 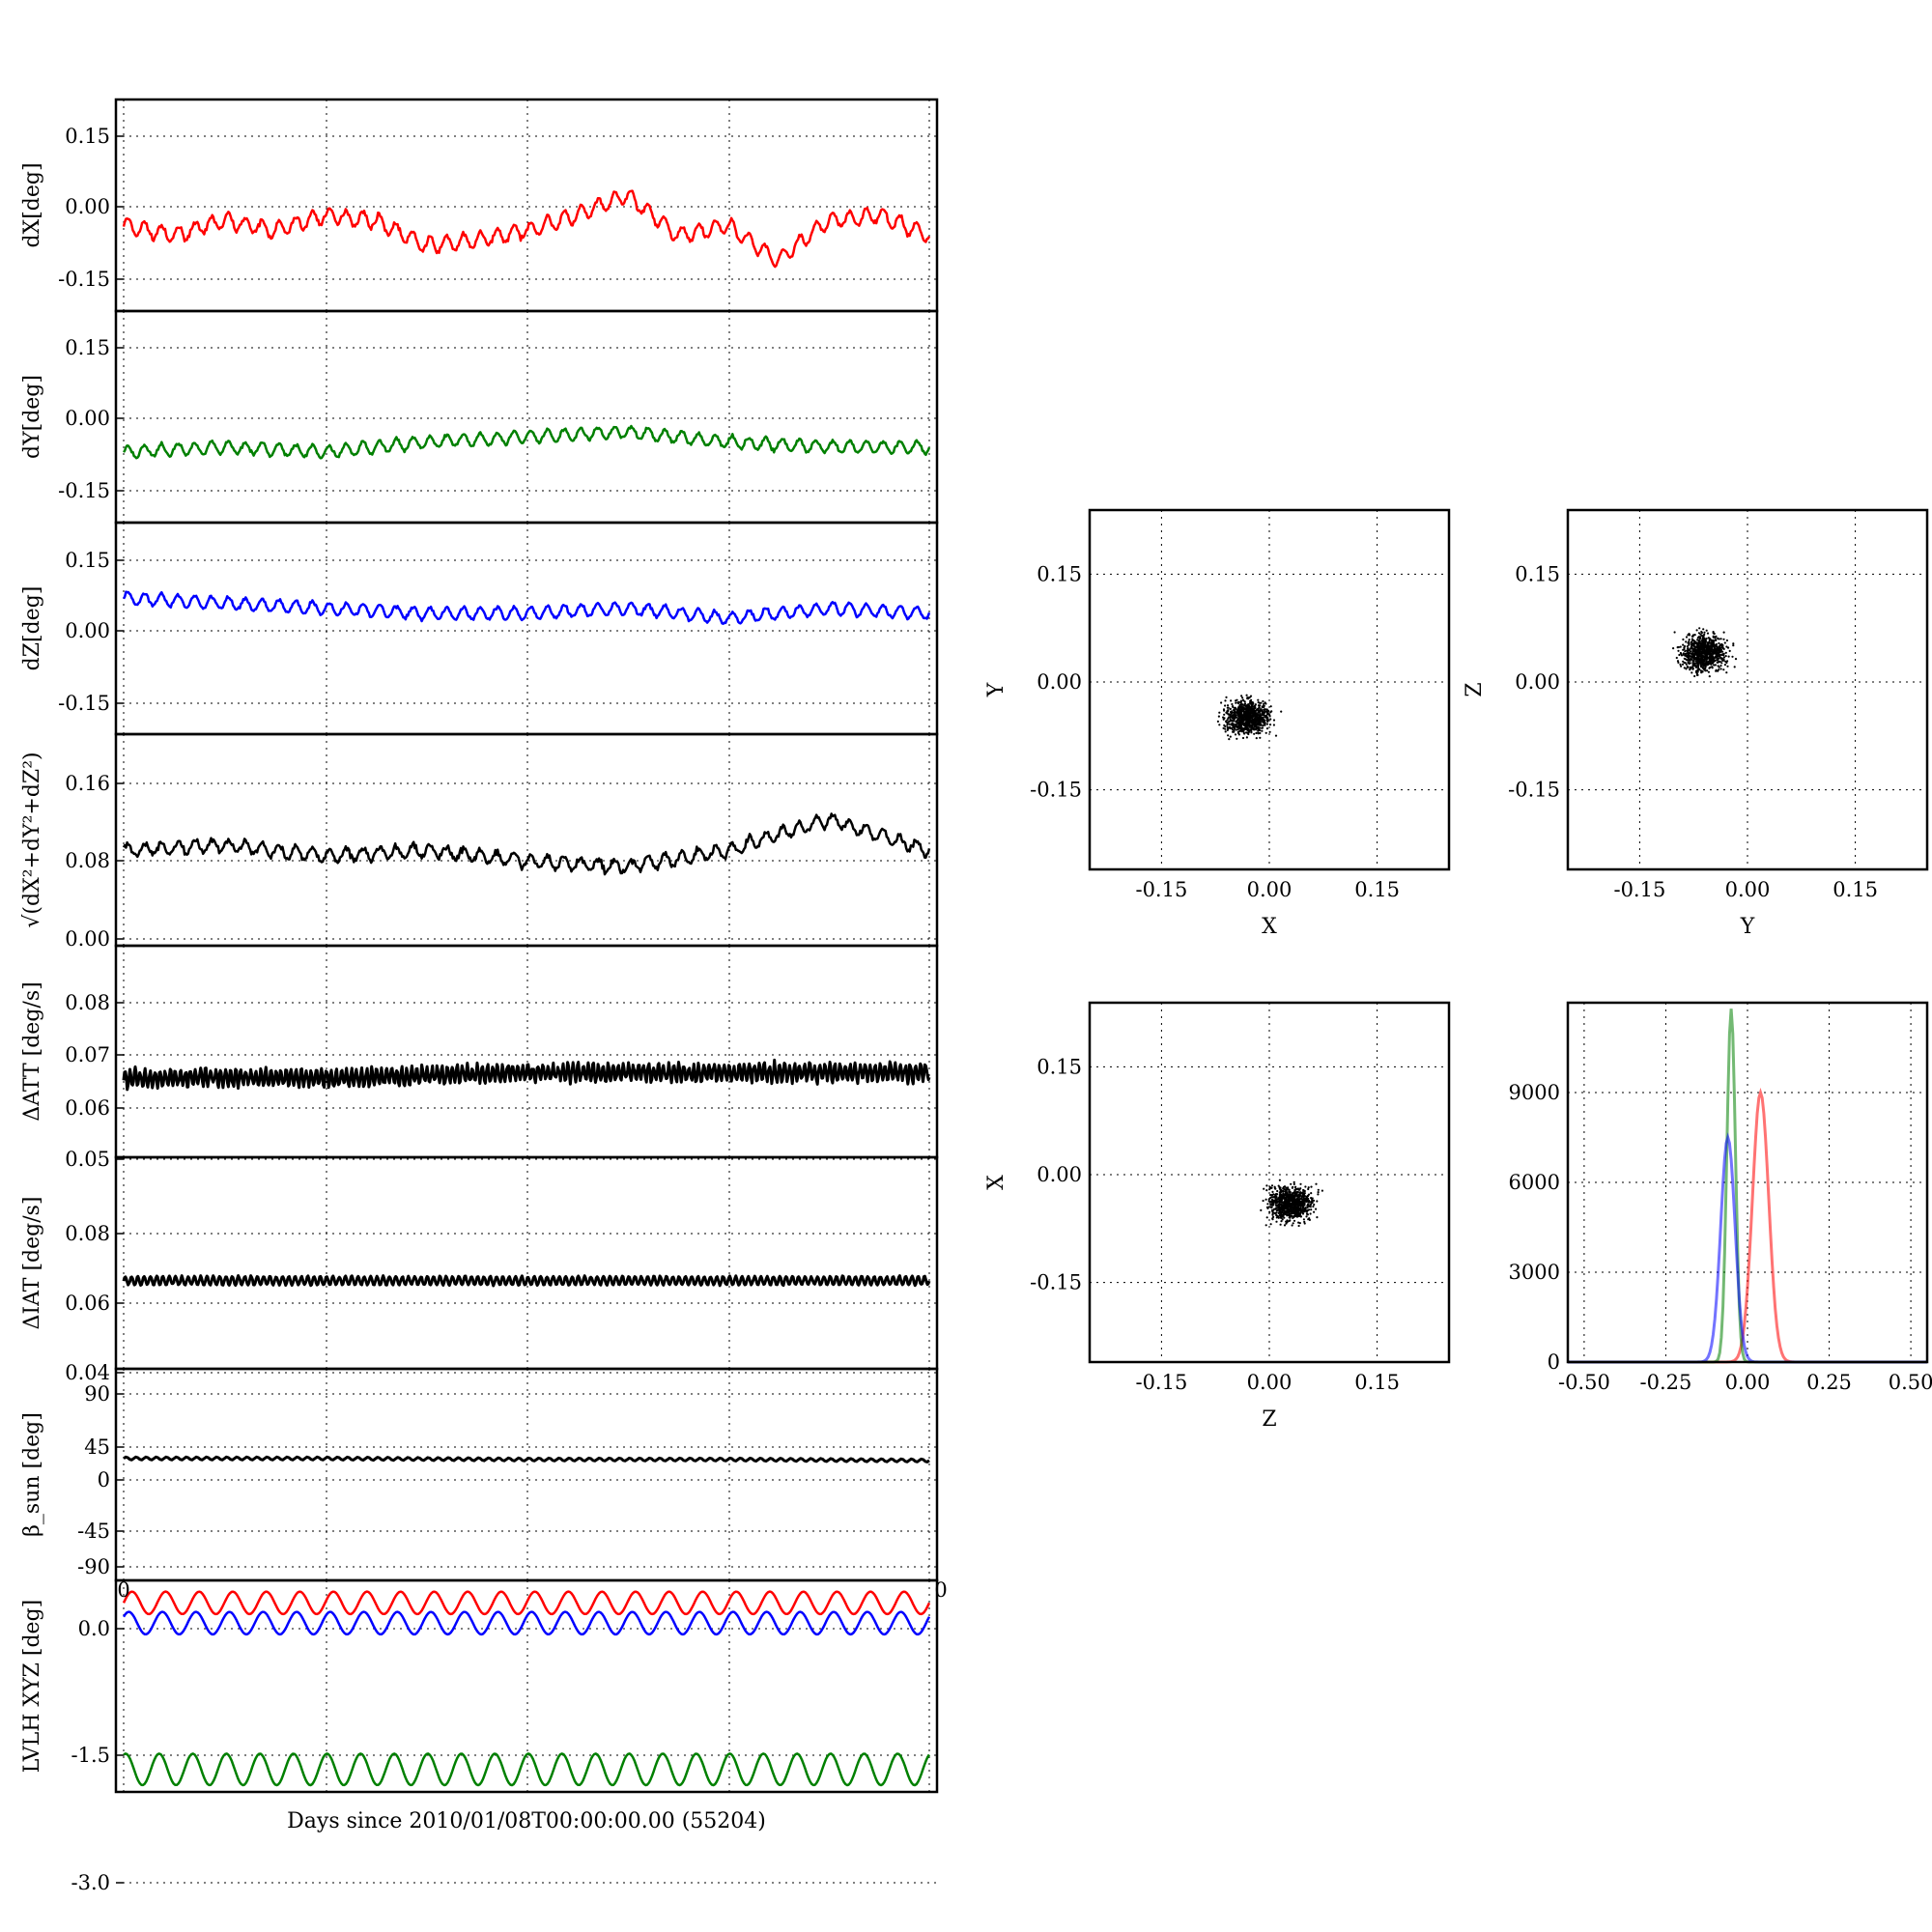 What do you see at coordinates (478, 628) in the screenshot?
I see `panel-dZ: 0.15 0.00 -0.15 dZ[deg]` at bounding box center [478, 628].